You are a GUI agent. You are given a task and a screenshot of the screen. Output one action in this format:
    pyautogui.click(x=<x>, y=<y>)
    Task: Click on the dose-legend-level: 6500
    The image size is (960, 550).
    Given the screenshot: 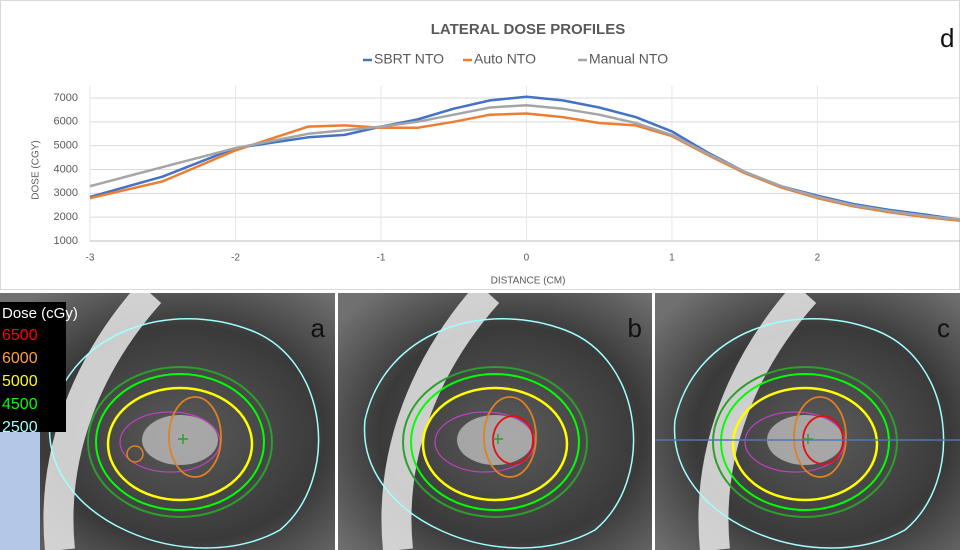 What is the action you would take?
    pyautogui.click(x=20, y=335)
    